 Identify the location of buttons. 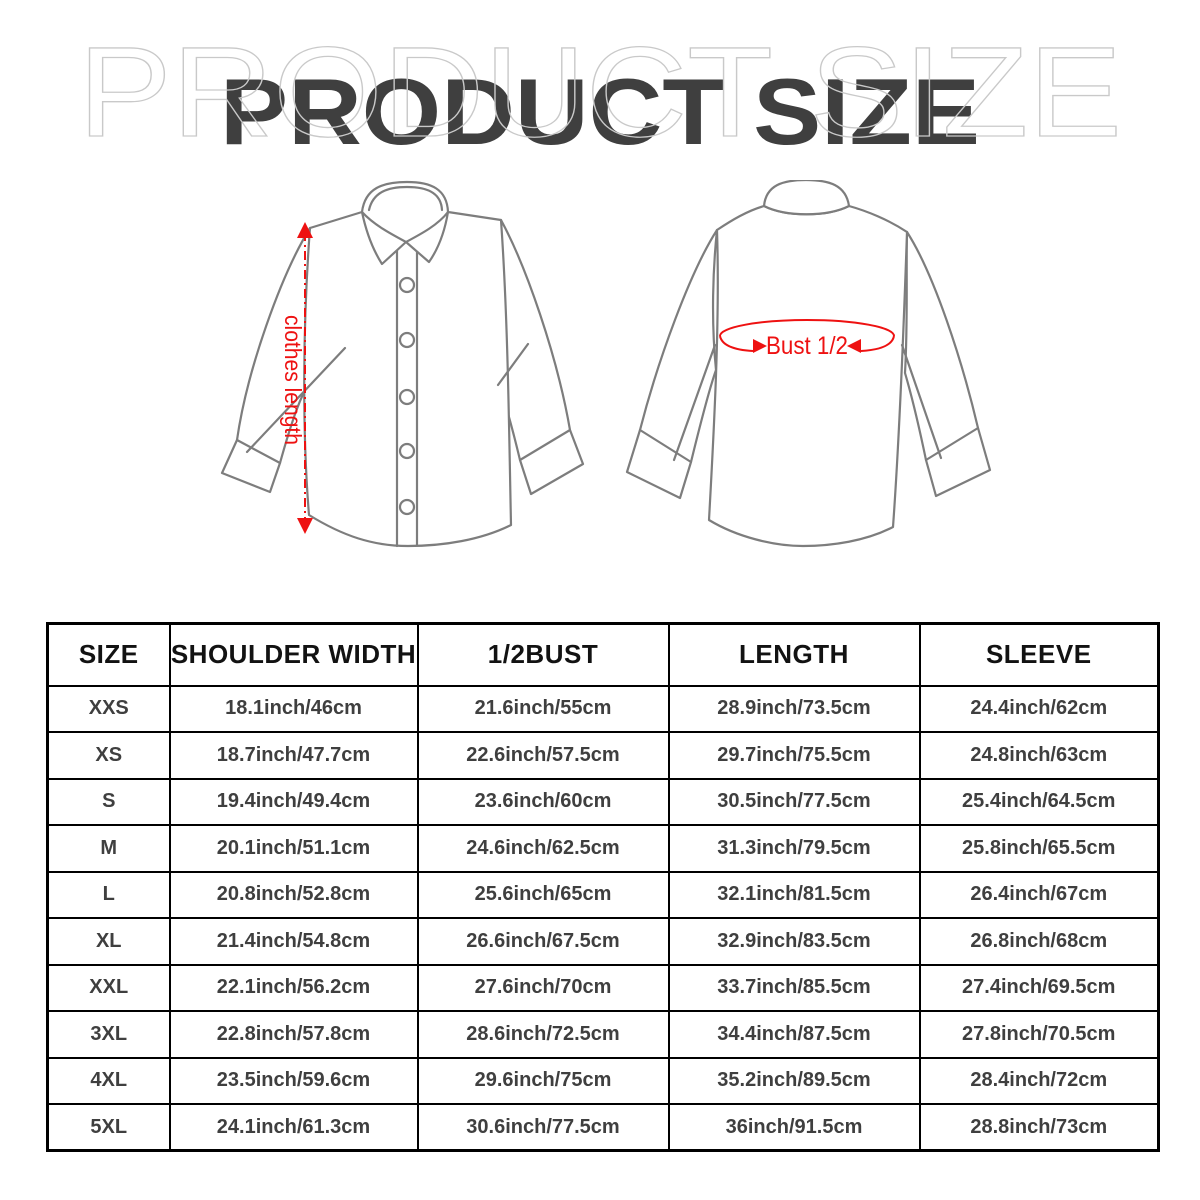
(407, 396).